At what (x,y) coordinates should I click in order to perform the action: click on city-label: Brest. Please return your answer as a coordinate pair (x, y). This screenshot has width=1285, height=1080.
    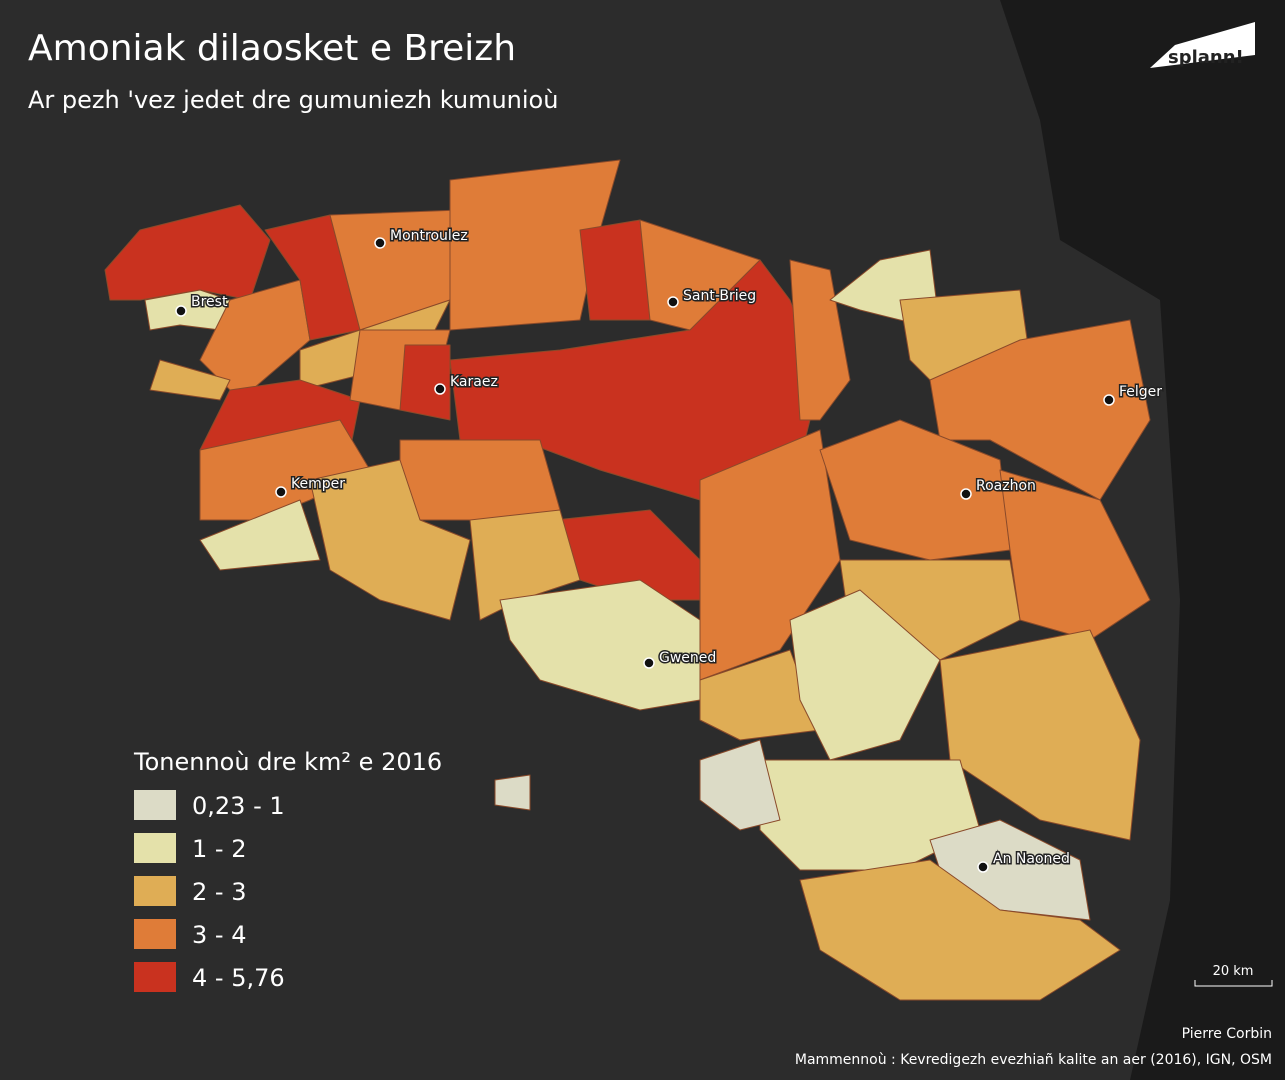
    Looking at the image, I should click on (209, 302).